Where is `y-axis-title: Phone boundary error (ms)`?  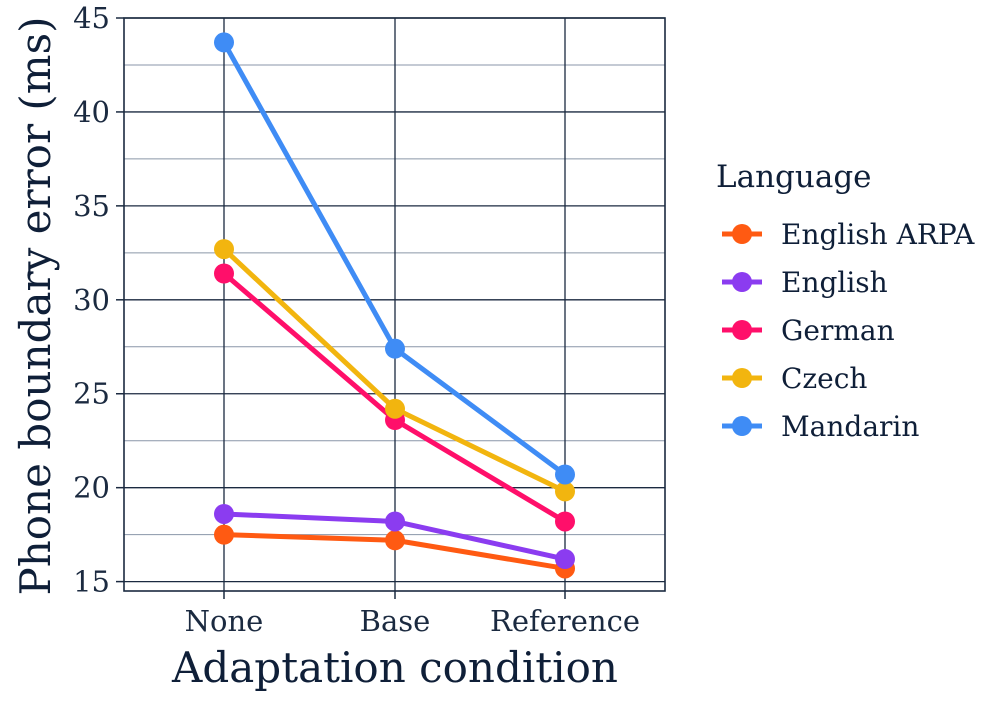 y-axis-title: Phone boundary error (ms) is located at coordinates (35, 305).